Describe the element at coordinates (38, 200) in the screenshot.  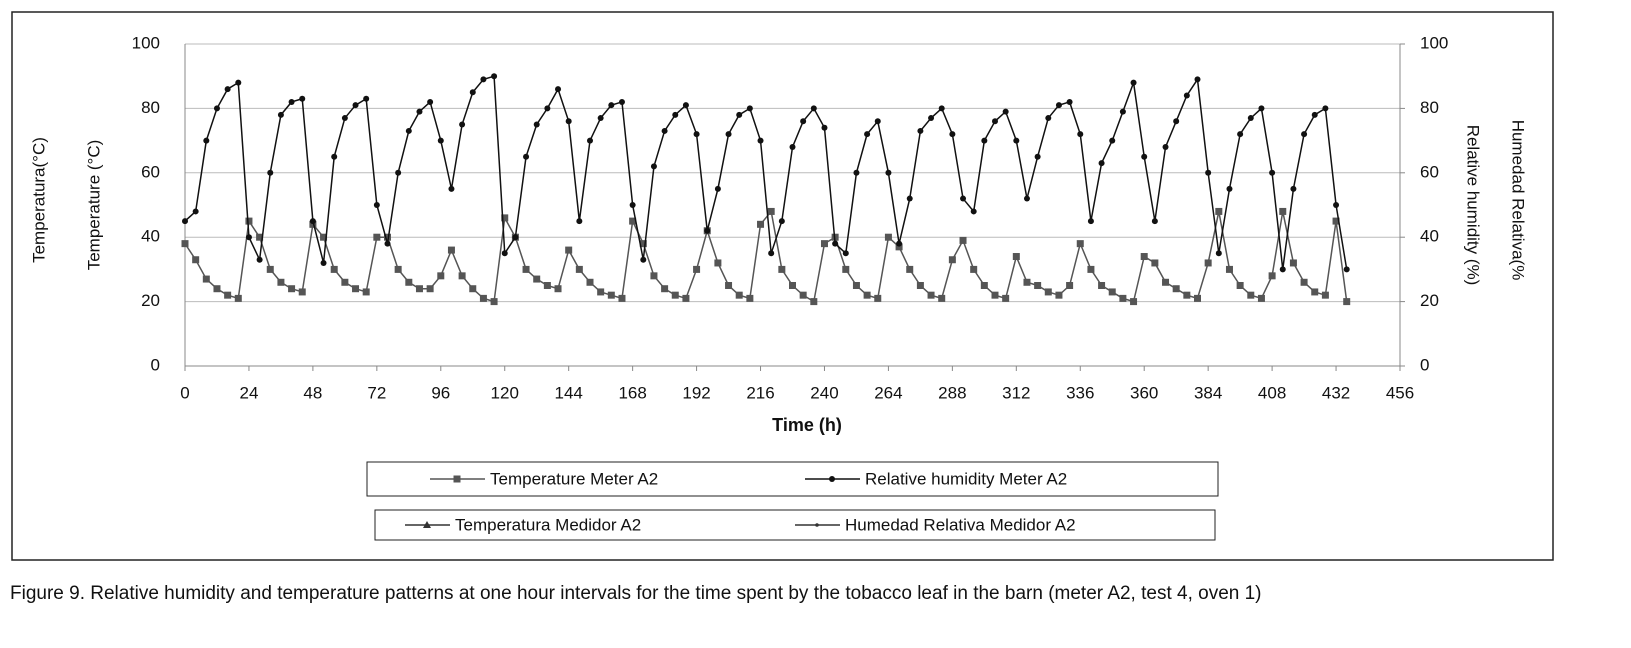
I see `y-axis-title-alt: Temperatura(°C)` at that location.